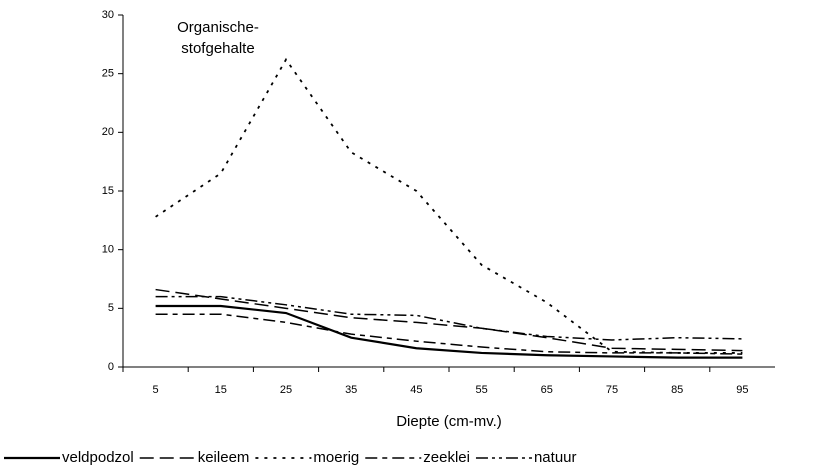  I want to click on y-tick-label: 5, so click(111, 308).